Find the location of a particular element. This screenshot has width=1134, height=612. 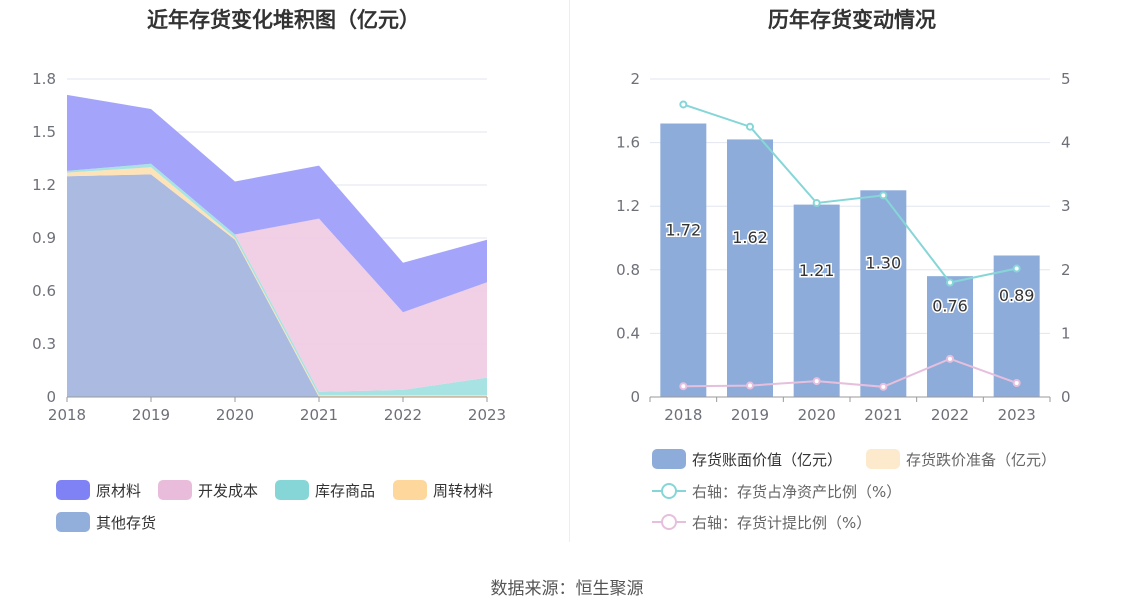

panel-divider is located at coordinates (569, 271).